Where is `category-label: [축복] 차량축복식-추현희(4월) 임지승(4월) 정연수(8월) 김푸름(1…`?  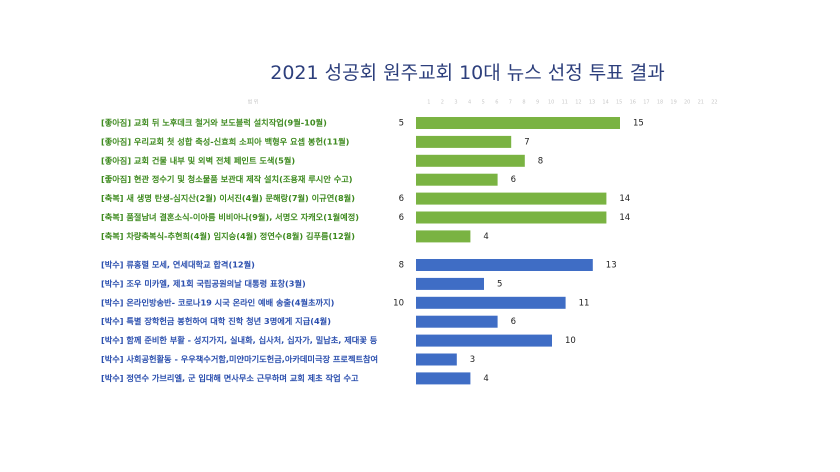
category-label: [축복] 차량축복식-추현희(4월) 임지승(4월) 정연수(8월) 김푸름(1… is located at coordinates (228, 236).